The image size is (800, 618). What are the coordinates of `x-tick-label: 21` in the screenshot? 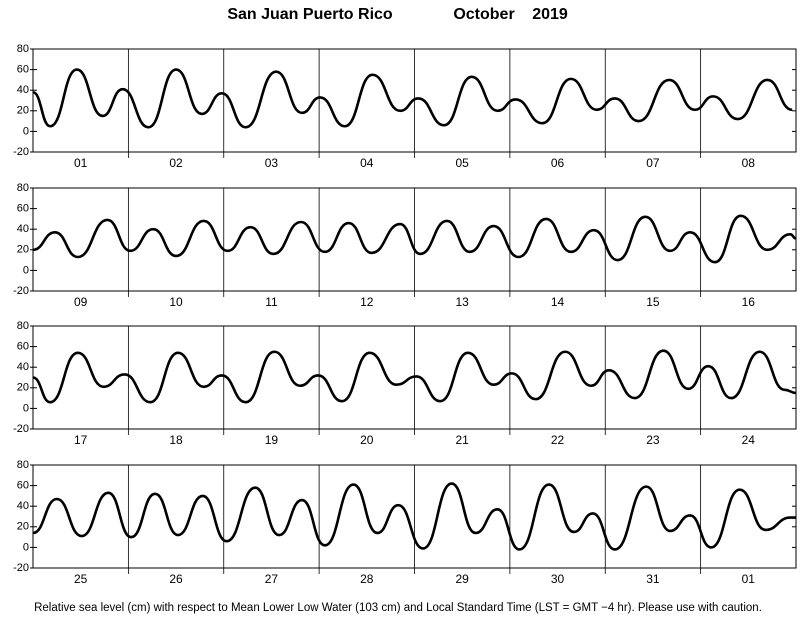 It's located at (463, 440).